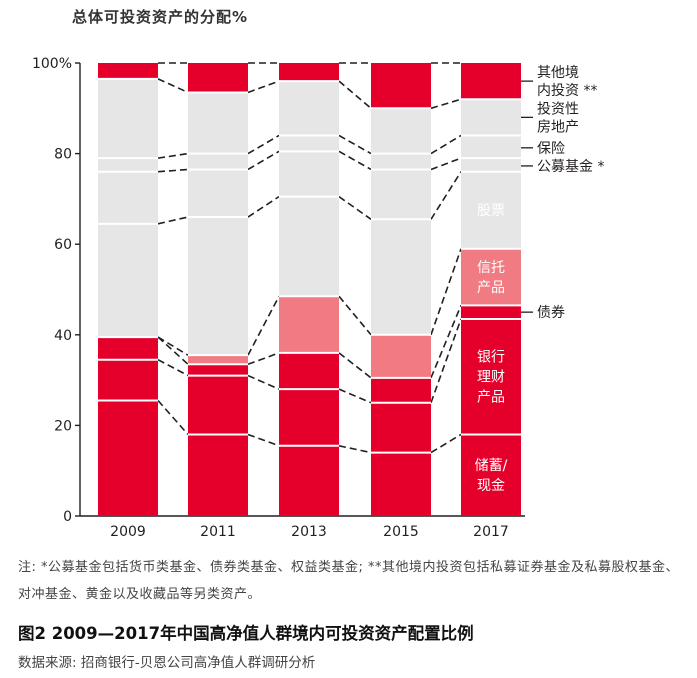  What do you see at coordinates (558, 109) in the screenshot?
I see `series-label: 投资性` at bounding box center [558, 109].